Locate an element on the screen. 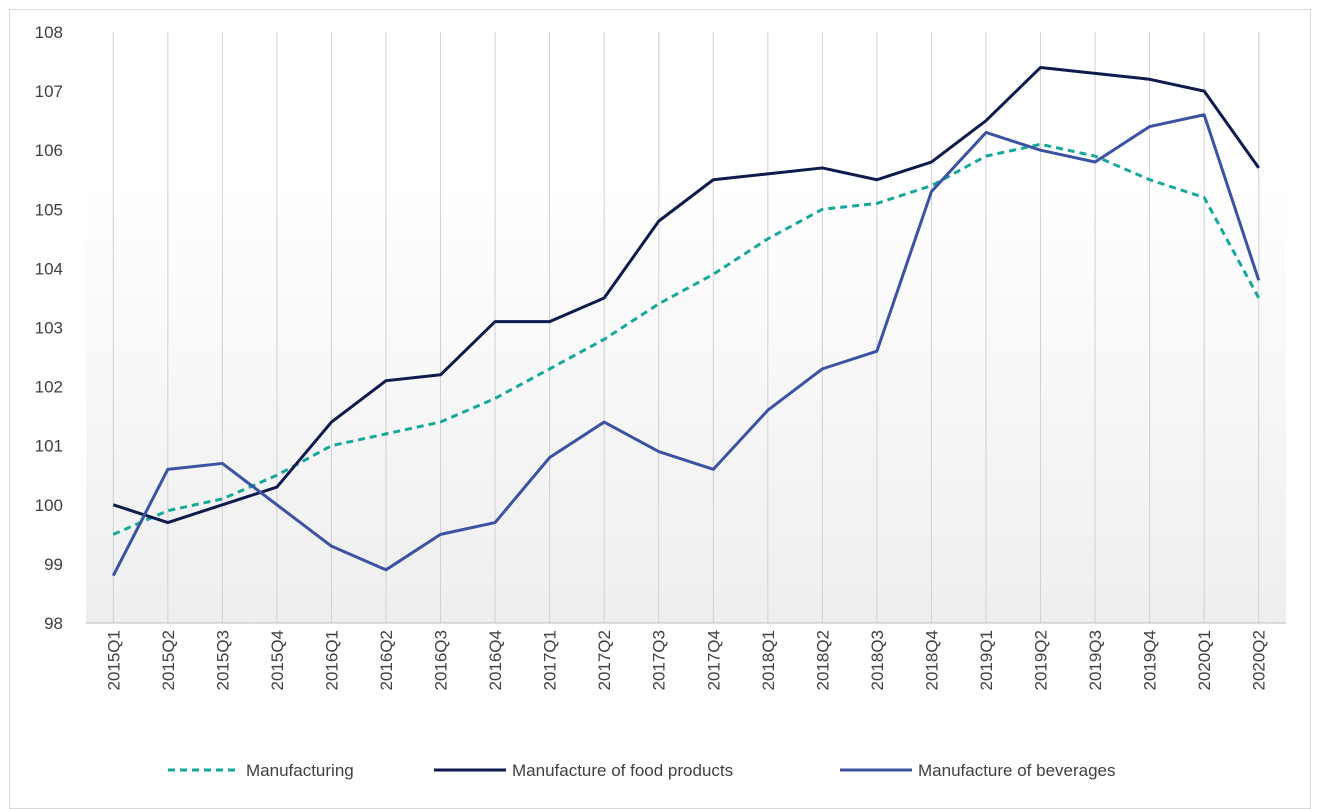 Image resolution: width=1317 pixels, height=809 pixels. x-tick-label: 2017Q2 is located at coordinates (604, 660).